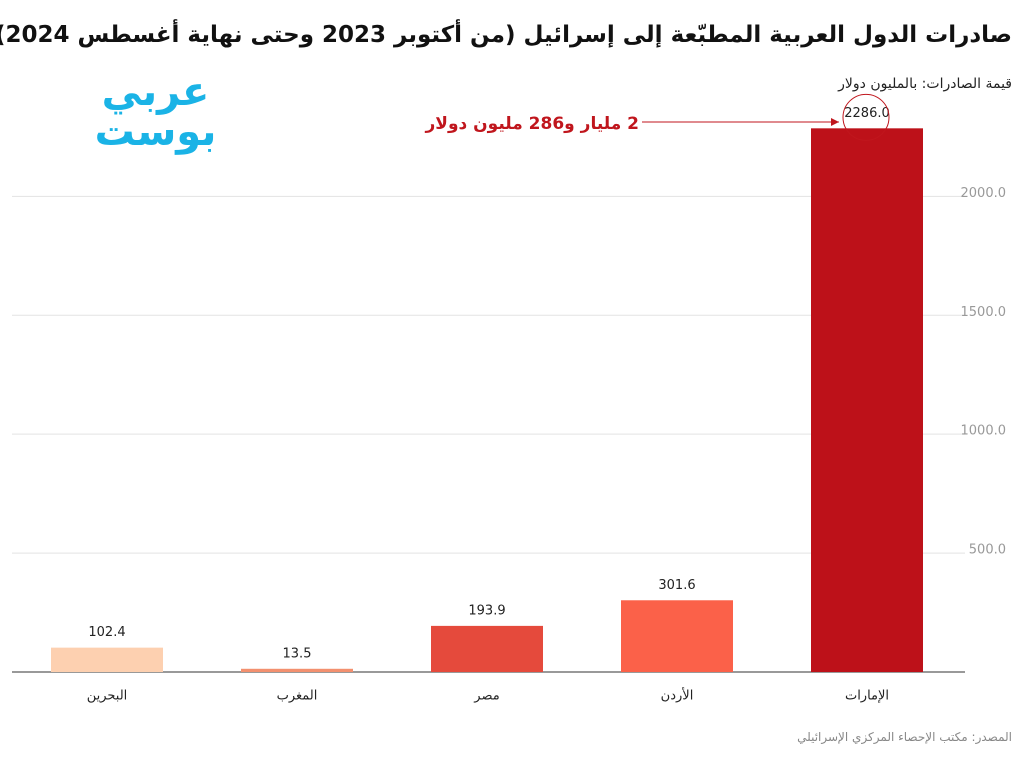 The image size is (1024, 763). I want to click on y-tick-label: 1000.0, so click(984, 431).